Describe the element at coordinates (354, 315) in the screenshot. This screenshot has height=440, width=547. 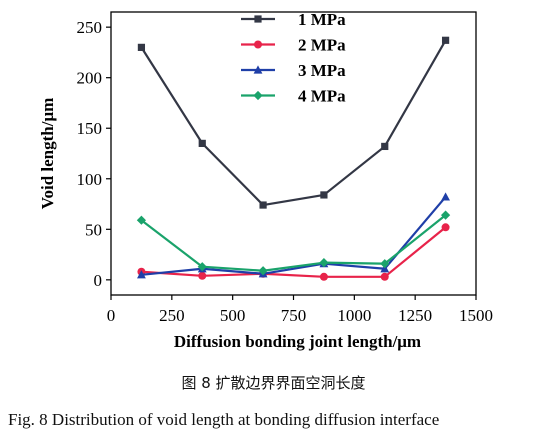
I see `x-tick-label: 1000` at that location.